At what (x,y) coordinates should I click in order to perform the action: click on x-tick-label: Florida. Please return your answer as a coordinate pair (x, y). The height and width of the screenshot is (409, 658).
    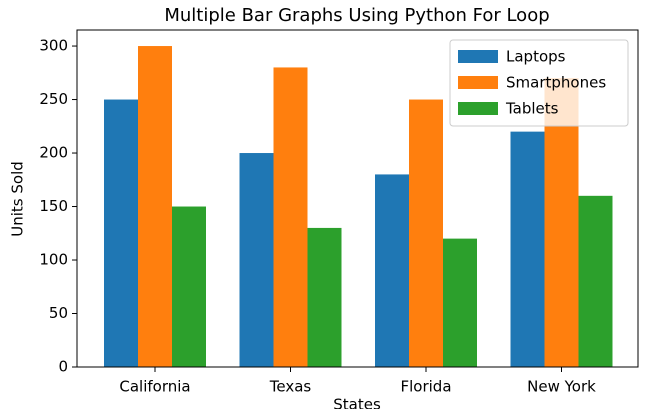
    Looking at the image, I should click on (425, 387).